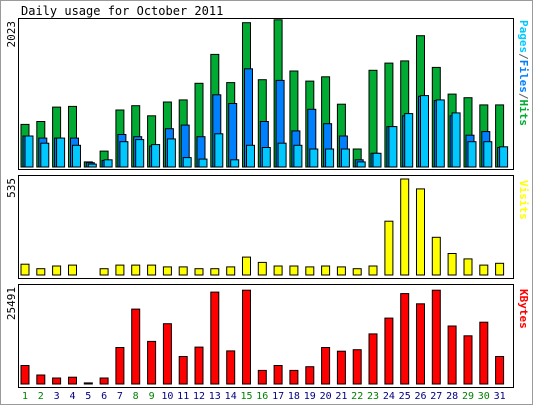 This screenshot has width=533, height=405. I want to click on visits-legend: Visits, so click(523, 200).